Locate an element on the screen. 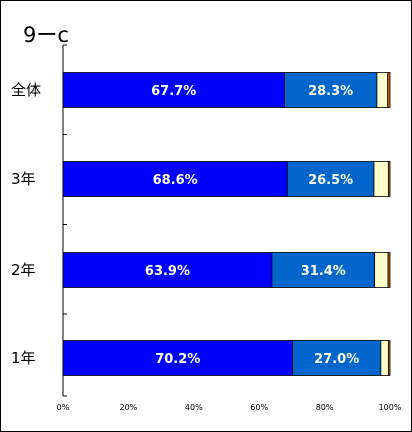 Image resolution: width=412 pixels, height=432 pixels. data-label-3-series-1: 27.0% is located at coordinates (336, 359).